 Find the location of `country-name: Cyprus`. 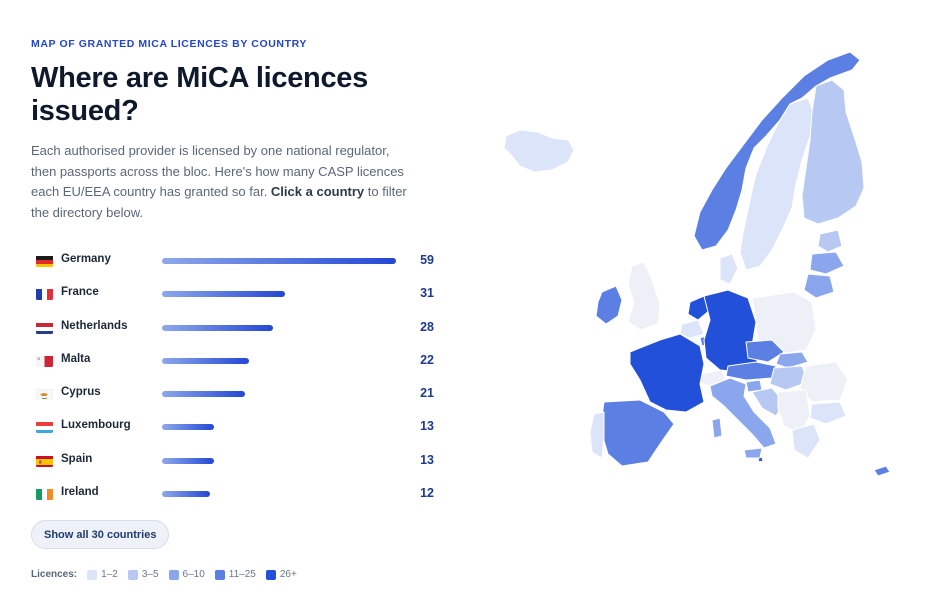

country-name: Cyprus is located at coordinates (81, 392).